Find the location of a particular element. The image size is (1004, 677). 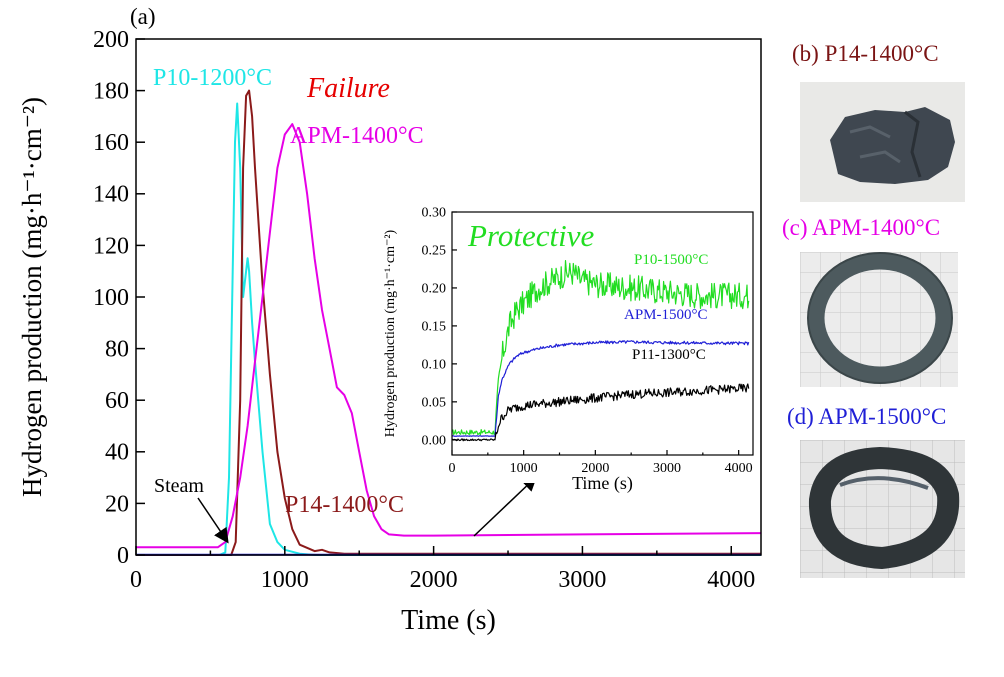

y-tick-label: 0.10 is located at coordinates (434, 364).